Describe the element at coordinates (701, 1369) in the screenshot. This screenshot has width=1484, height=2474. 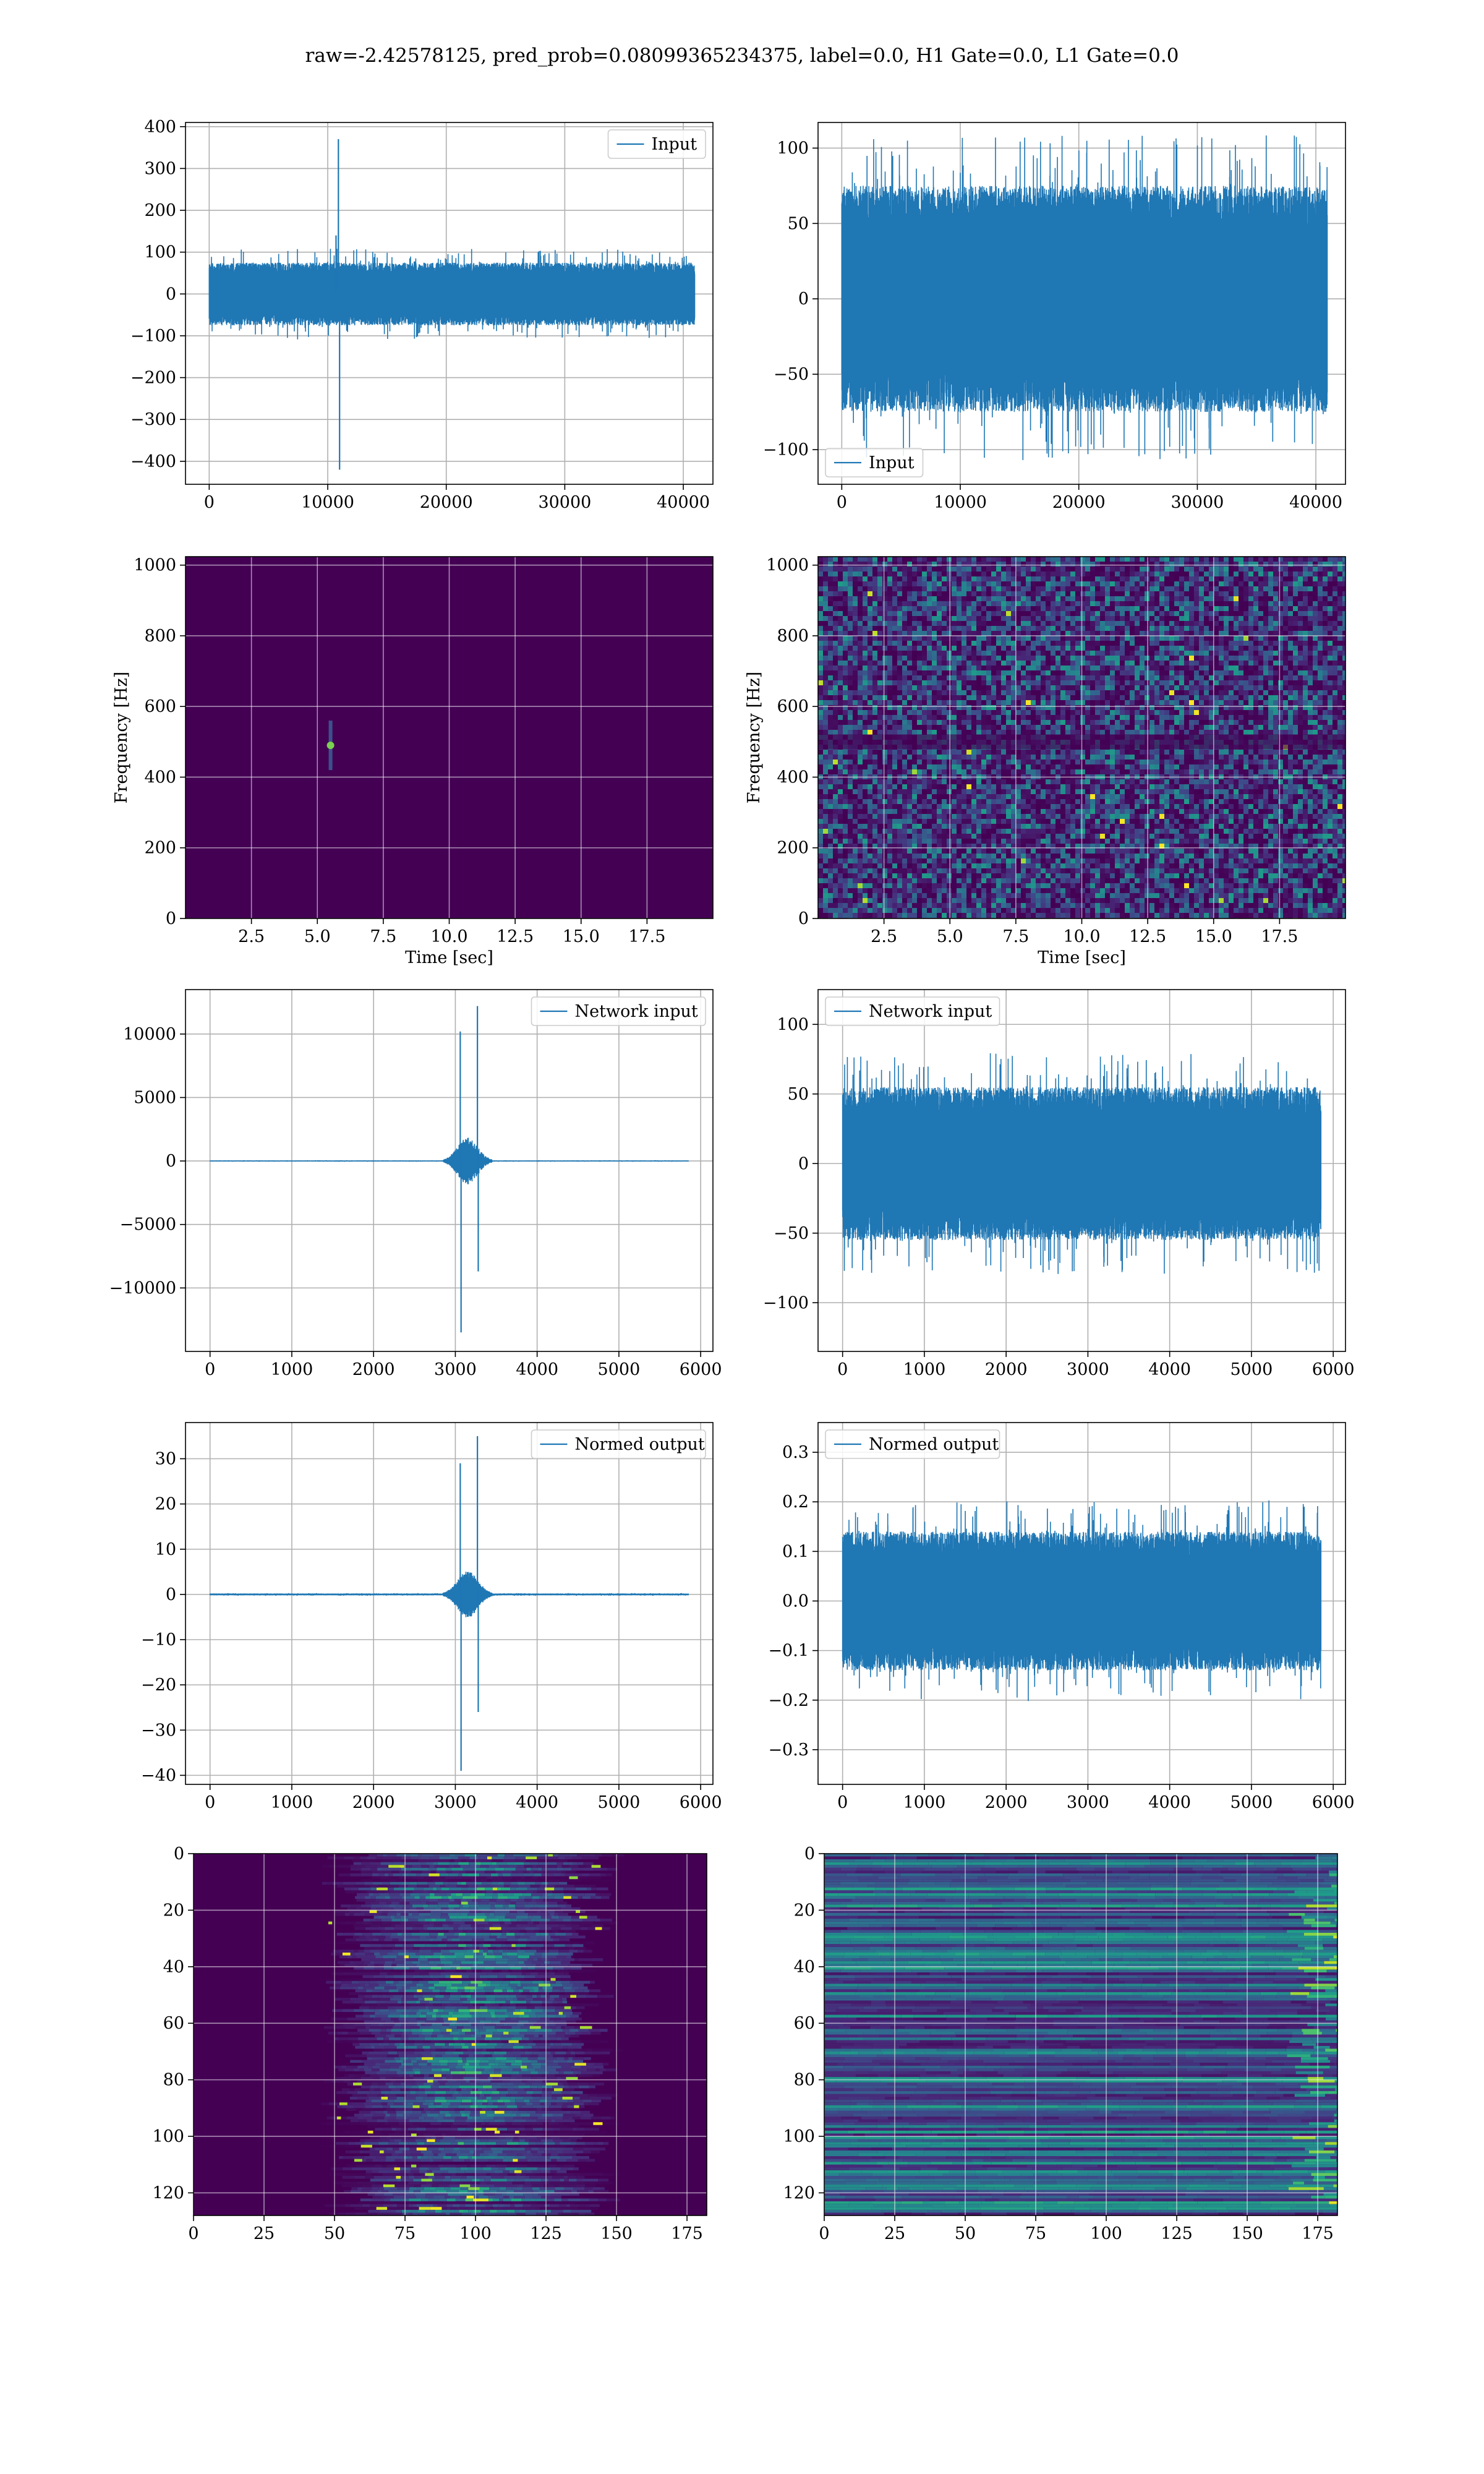
I see `network-input-left-xtick-label: 6000` at that location.